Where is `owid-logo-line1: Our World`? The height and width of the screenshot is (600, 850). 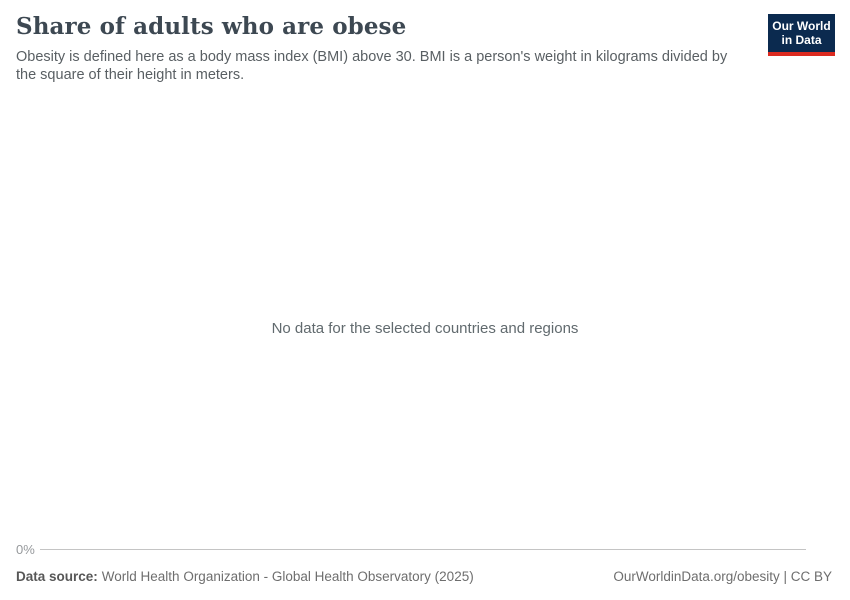 owid-logo-line1: Our World is located at coordinates (801, 26).